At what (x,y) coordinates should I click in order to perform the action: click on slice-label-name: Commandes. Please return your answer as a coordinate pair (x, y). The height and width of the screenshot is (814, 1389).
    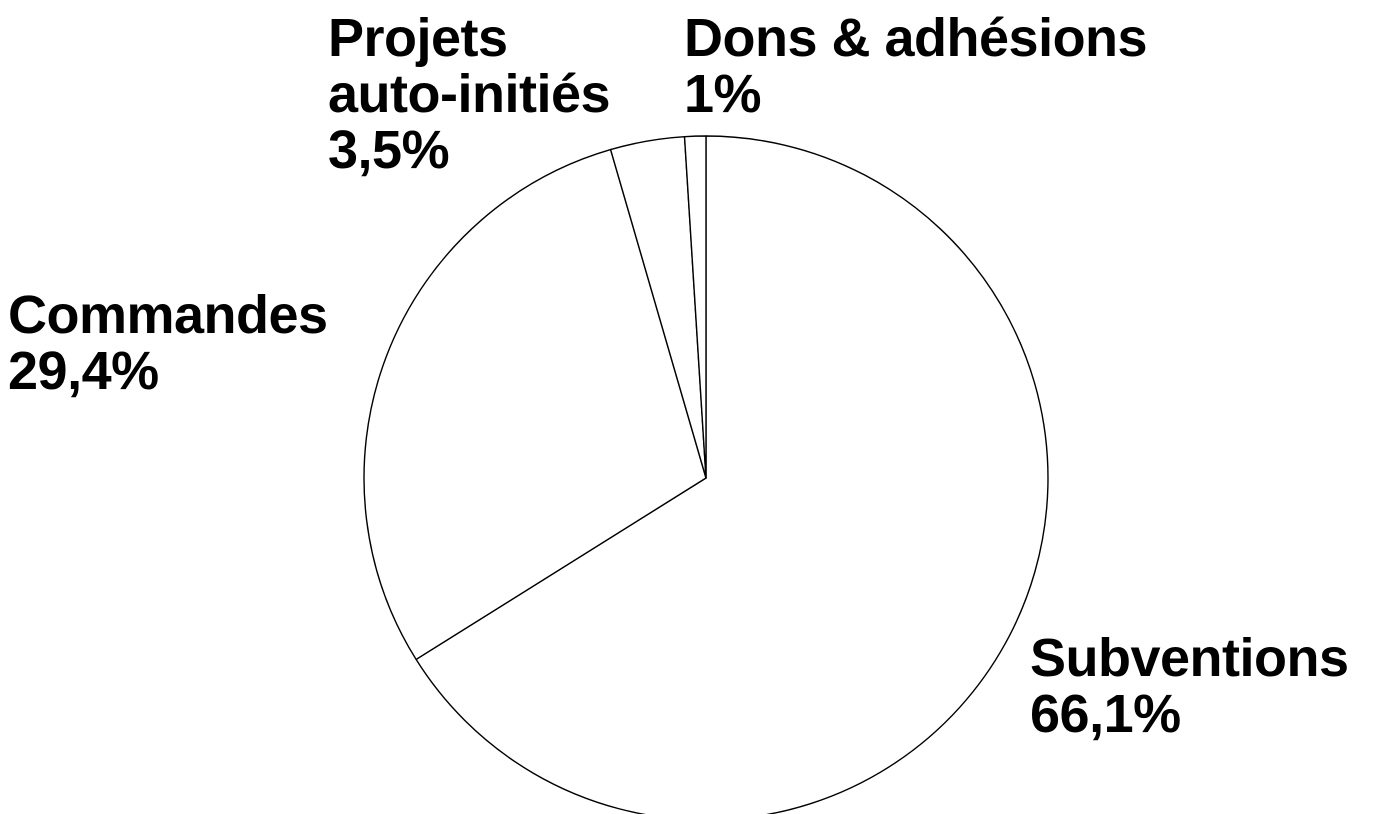
    Looking at the image, I should click on (168, 315).